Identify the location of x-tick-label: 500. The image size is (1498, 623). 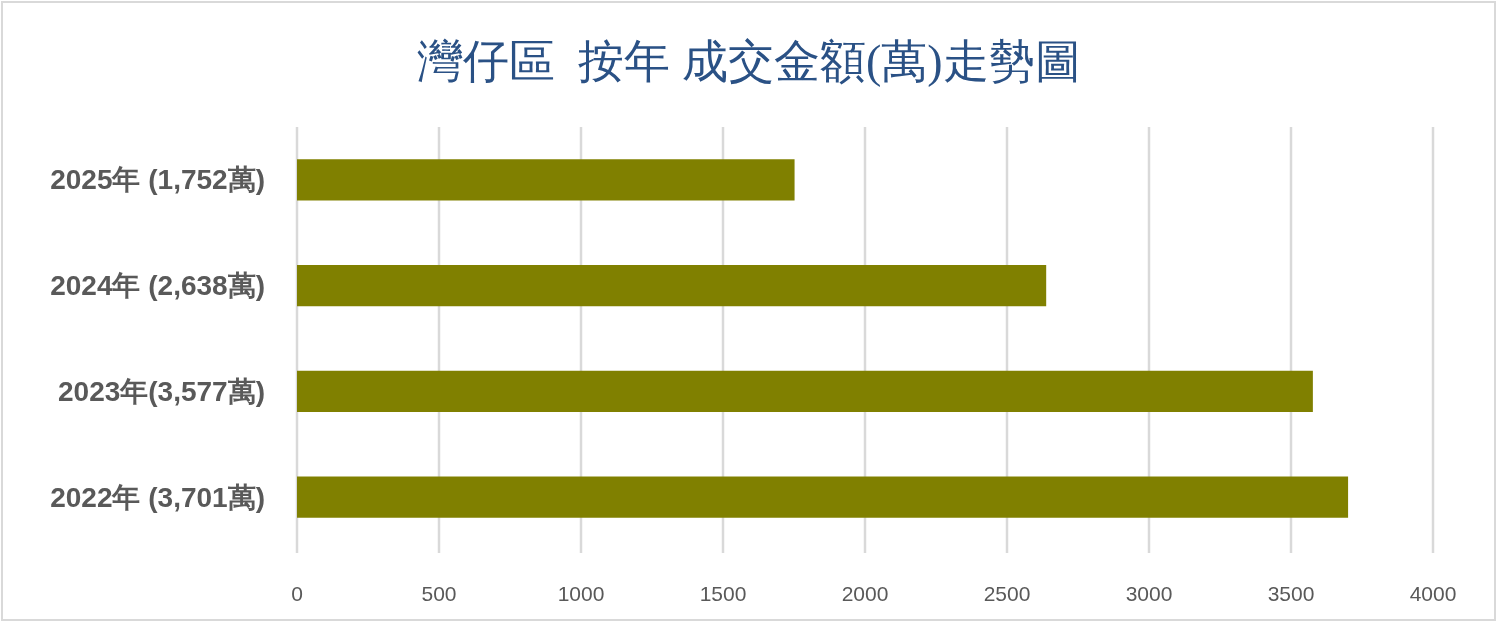
(439, 593).